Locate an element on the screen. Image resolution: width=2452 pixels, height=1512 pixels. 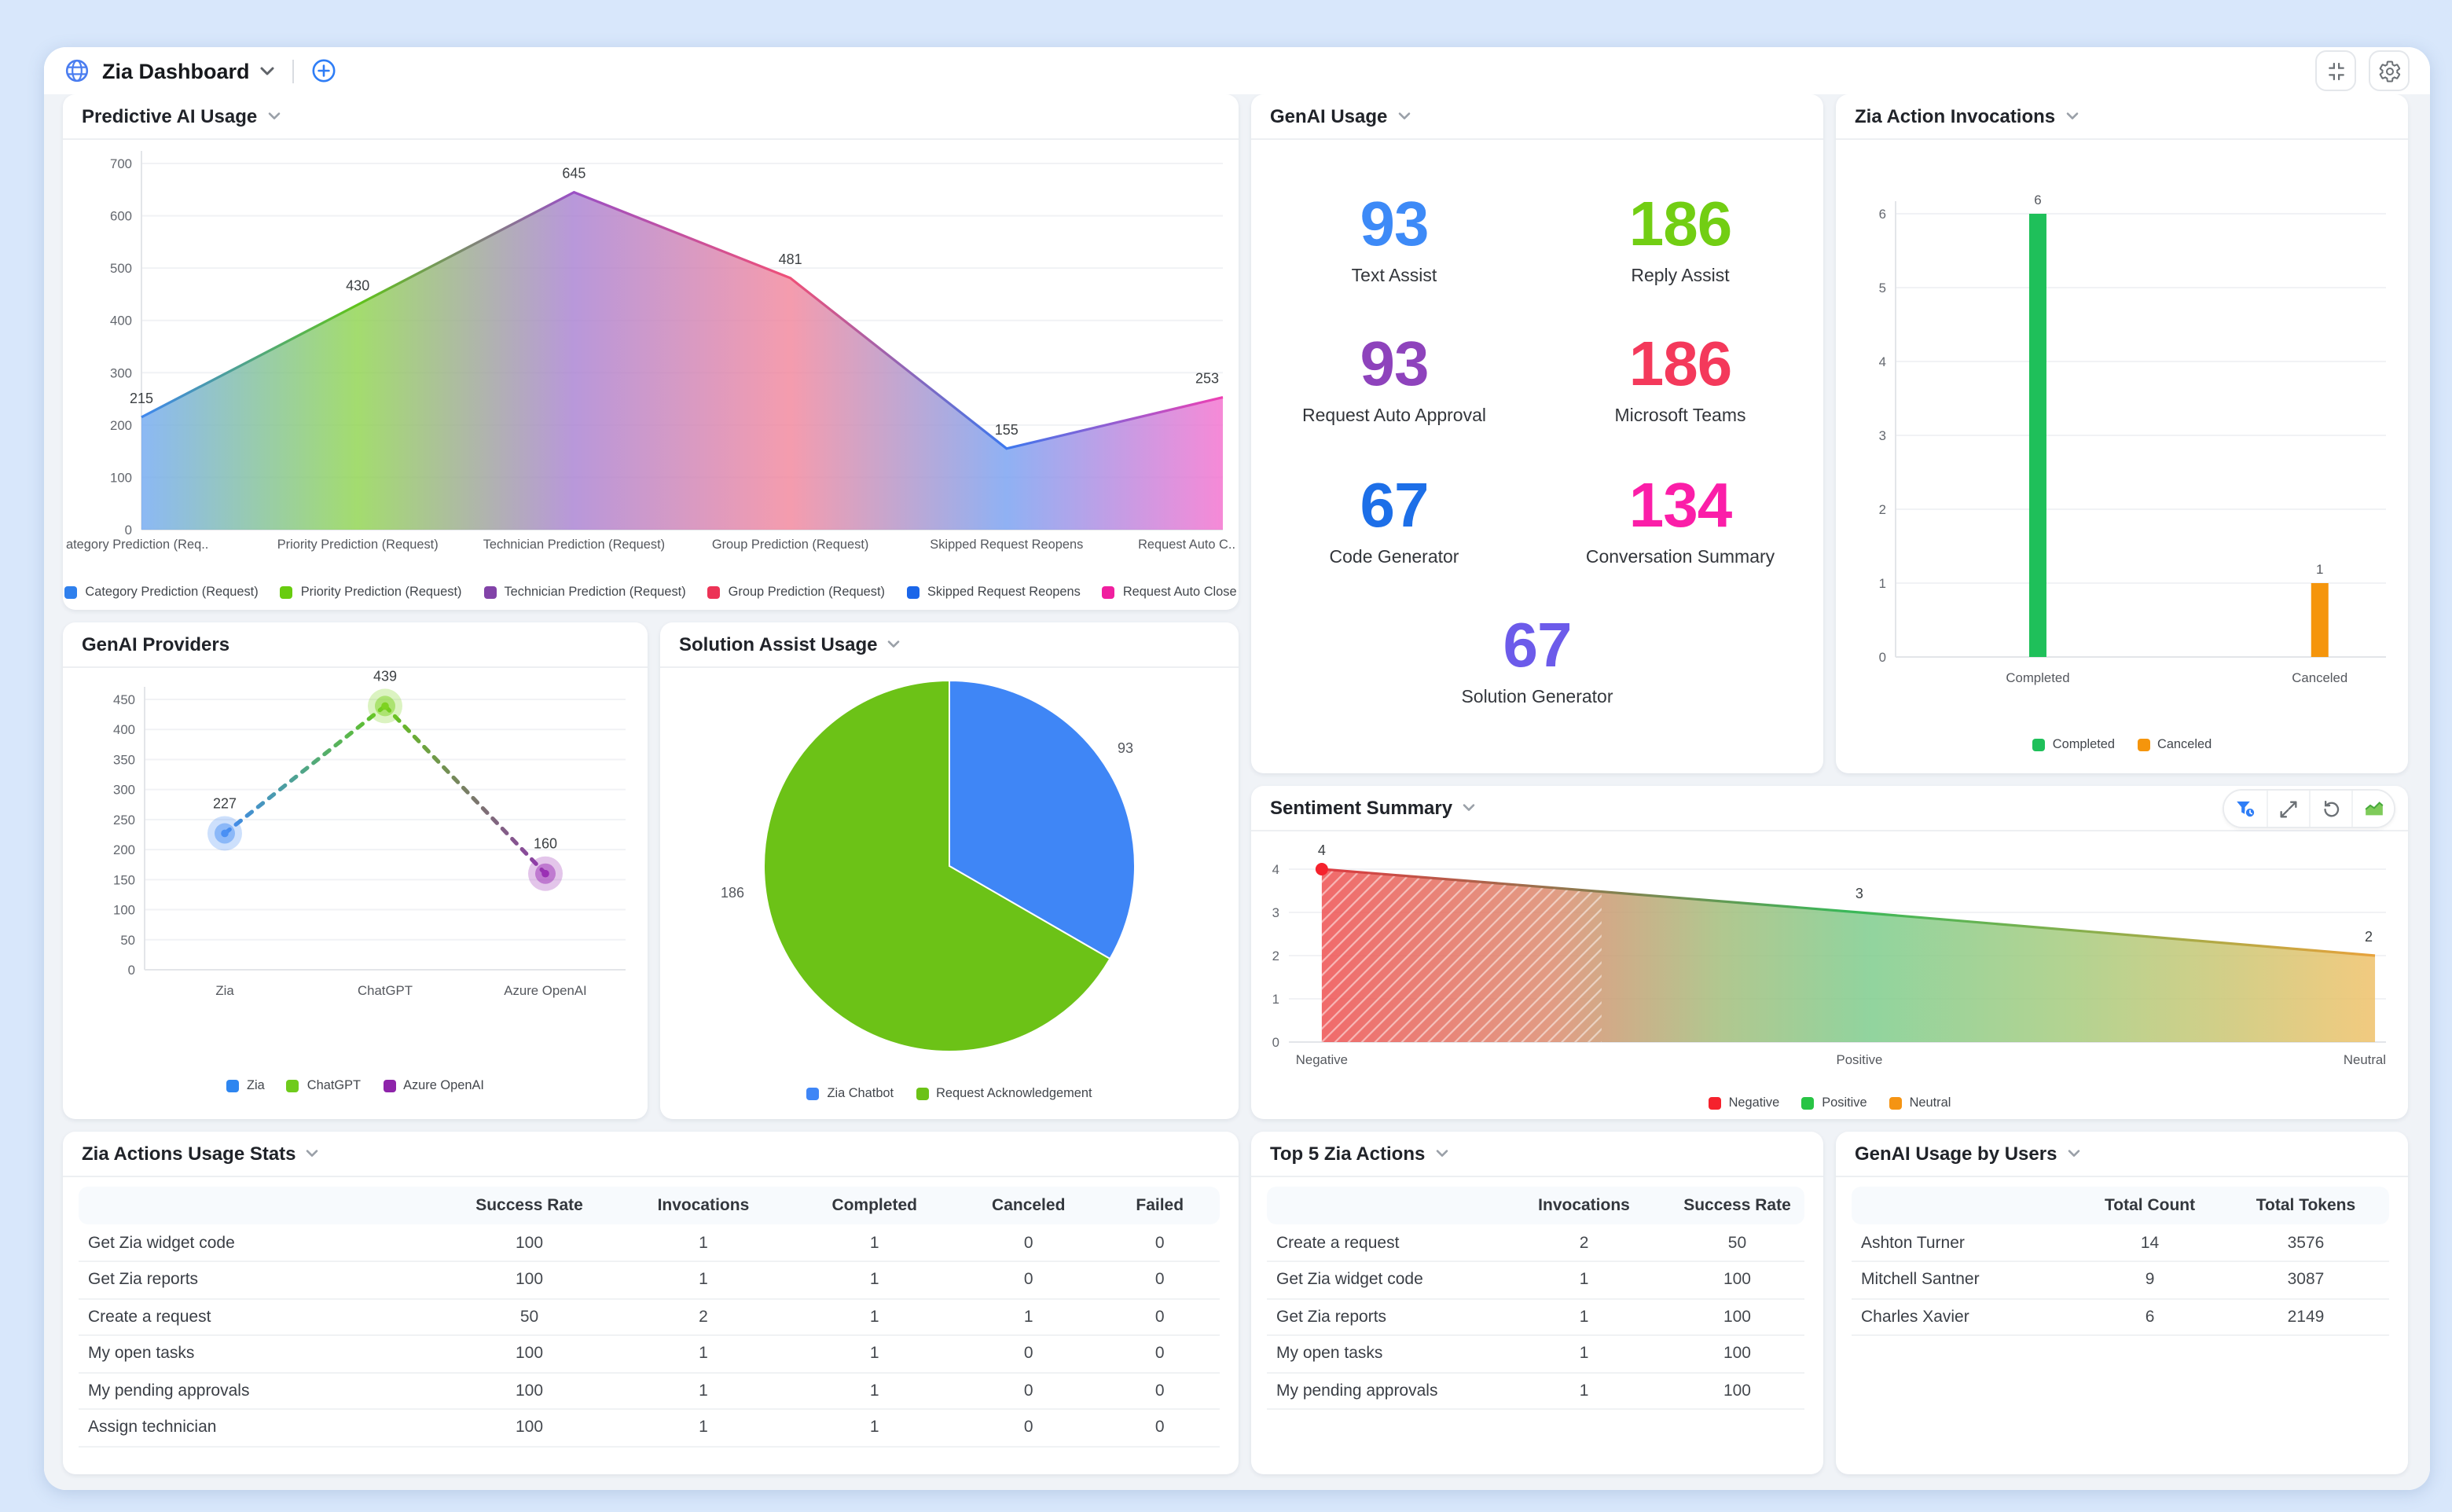
panel-title: Solution Assist Usage is located at coordinates (778, 644).